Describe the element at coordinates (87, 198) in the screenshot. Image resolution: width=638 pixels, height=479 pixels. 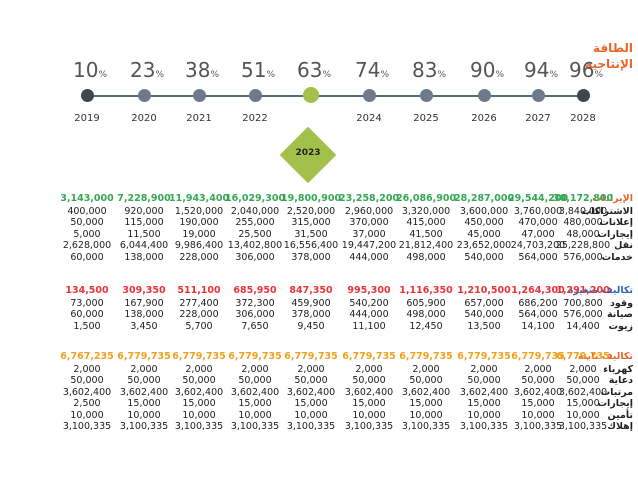
I see `revenue-total-cell: 3,143,000` at that location.